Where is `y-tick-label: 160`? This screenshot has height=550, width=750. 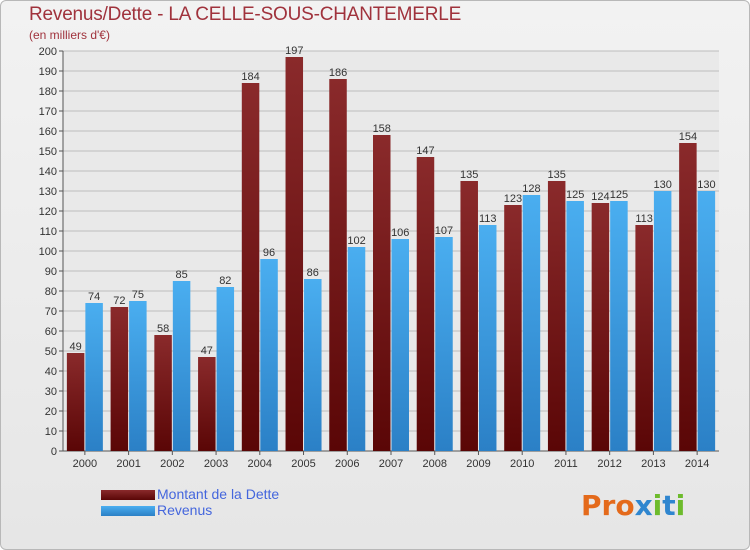
y-tick-label: 160 is located at coordinates (48, 132).